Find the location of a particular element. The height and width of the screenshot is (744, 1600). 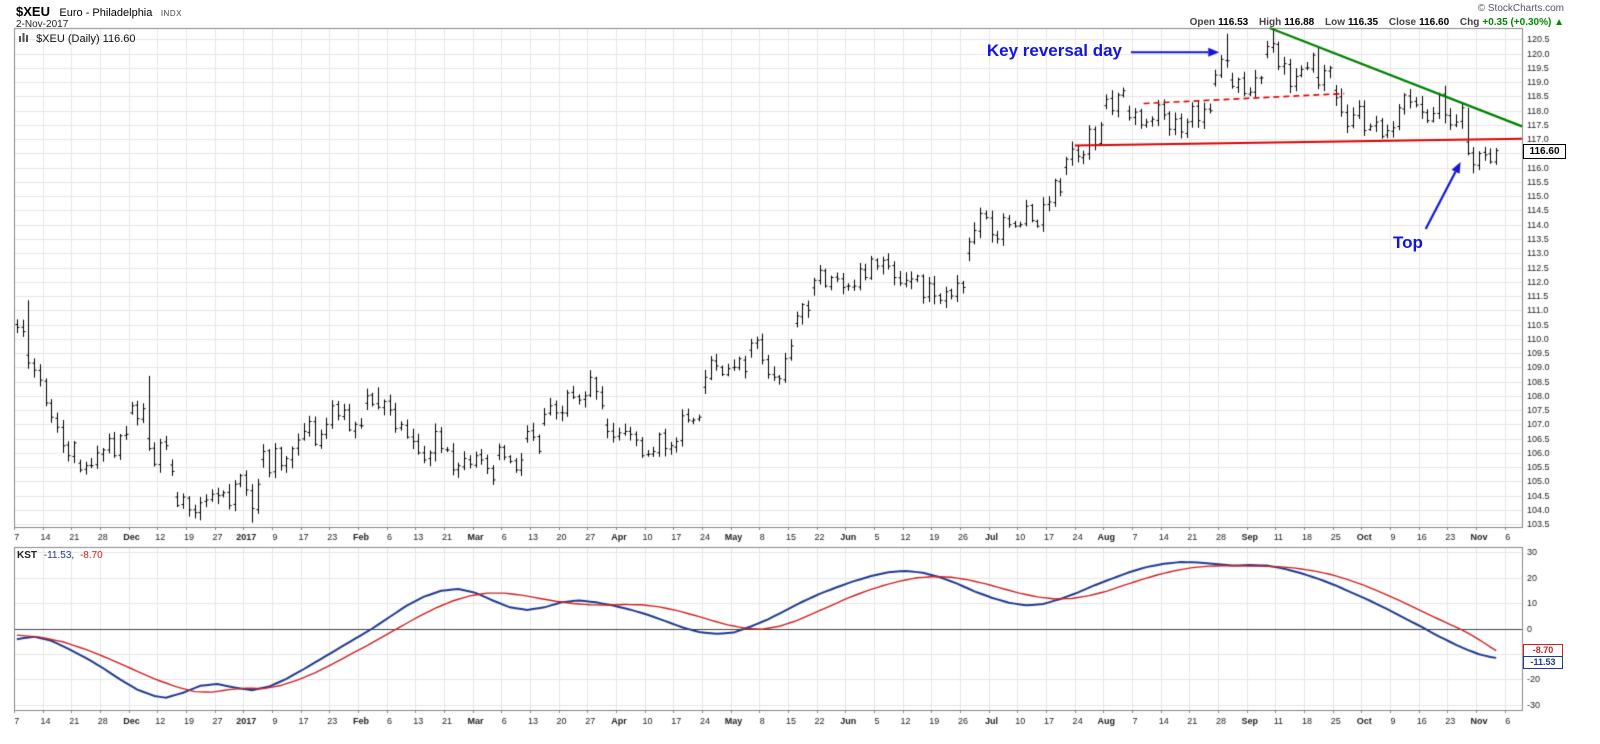

close-label: Close is located at coordinates (1402, 22).